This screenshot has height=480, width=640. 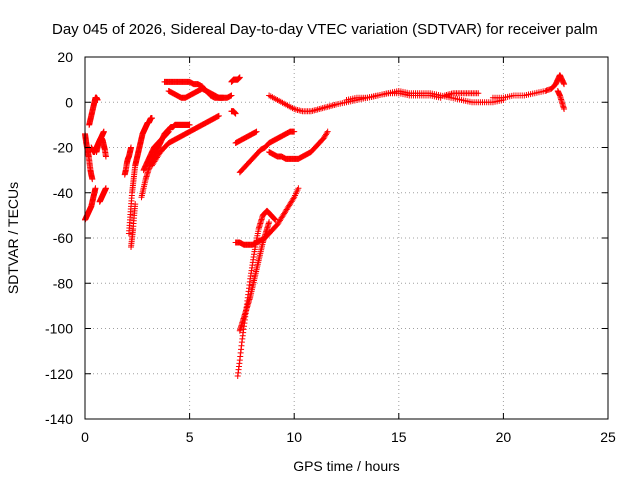 What do you see at coordinates (63, 238) in the screenshot?
I see `y-tick-label: -60` at bounding box center [63, 238].